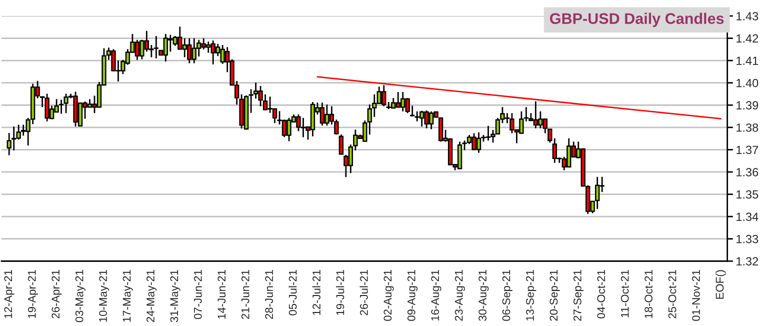 Image resolution: width=760 pixels, height=326 pixels. What do you see at coordinates (340, 292) in the screenshot?
I see `x-tick-label: 19-Jul-21` at bounding box center [340, 292].